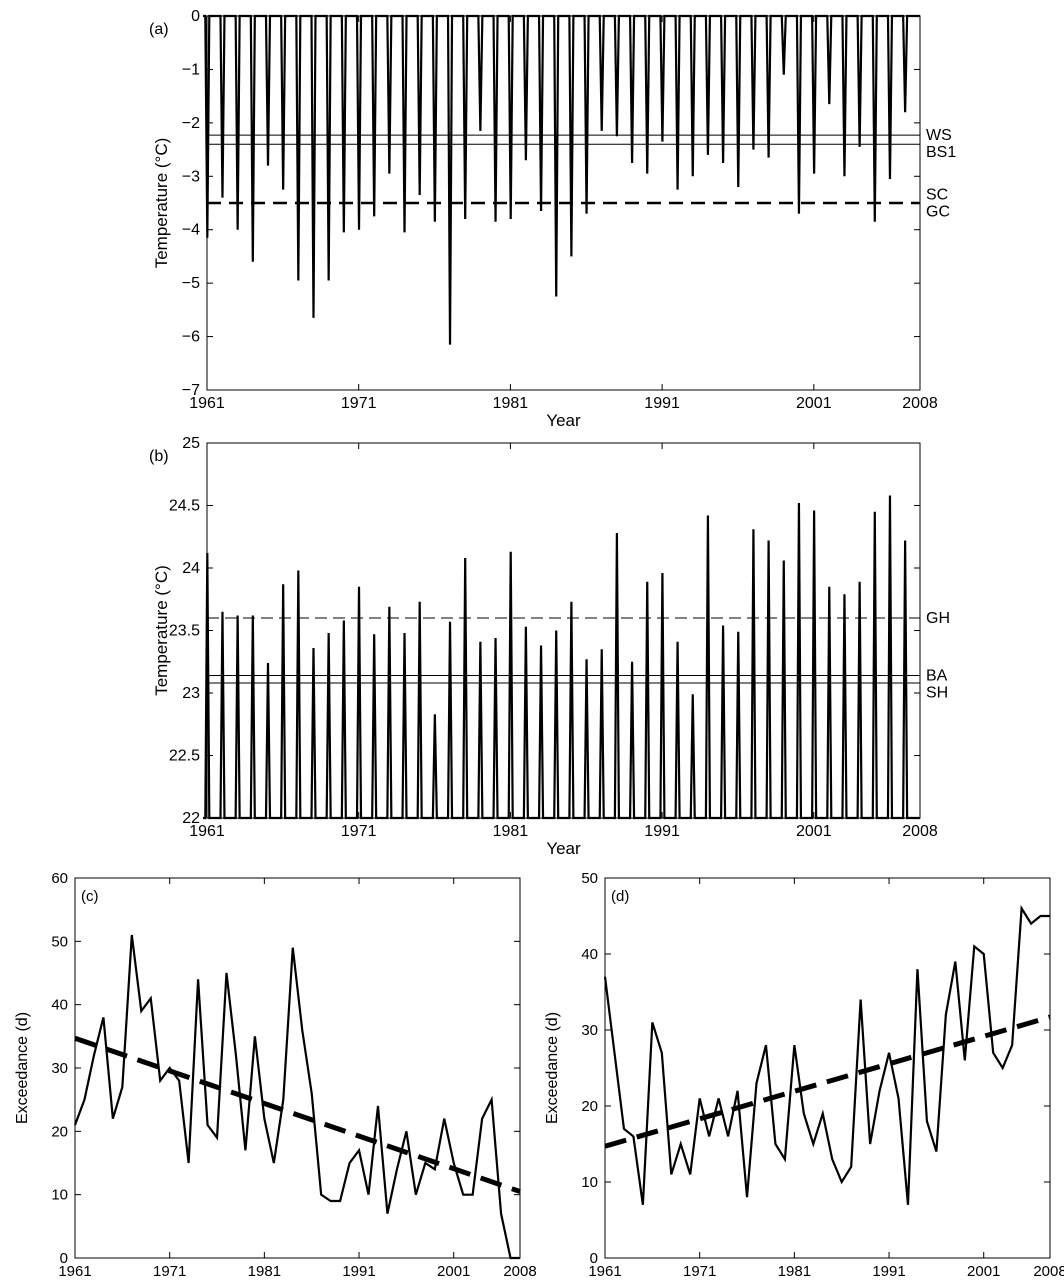  I want to click on y-tick-label: 60, so click(59, 878).